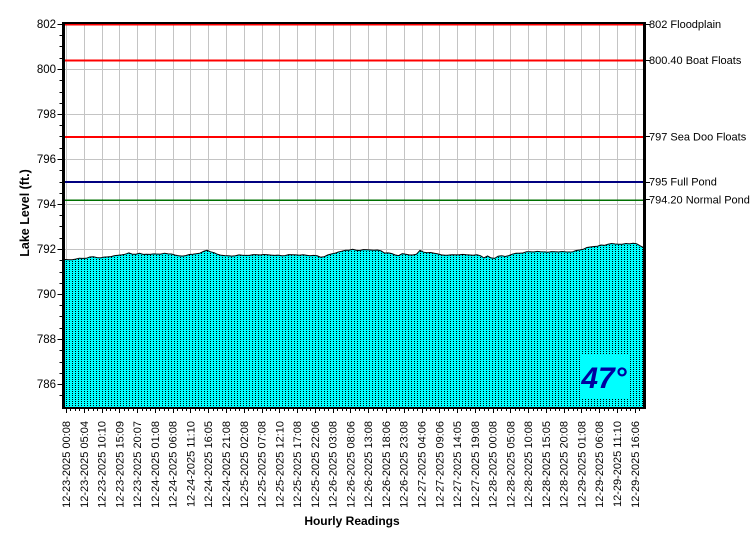 The height and width of the screenshot is (550, 750). What do you see at coordinates (227, 464) in the screenshot?
I see `svg-text: 12-24-2025 21:08` at bounding box center [227, 464].